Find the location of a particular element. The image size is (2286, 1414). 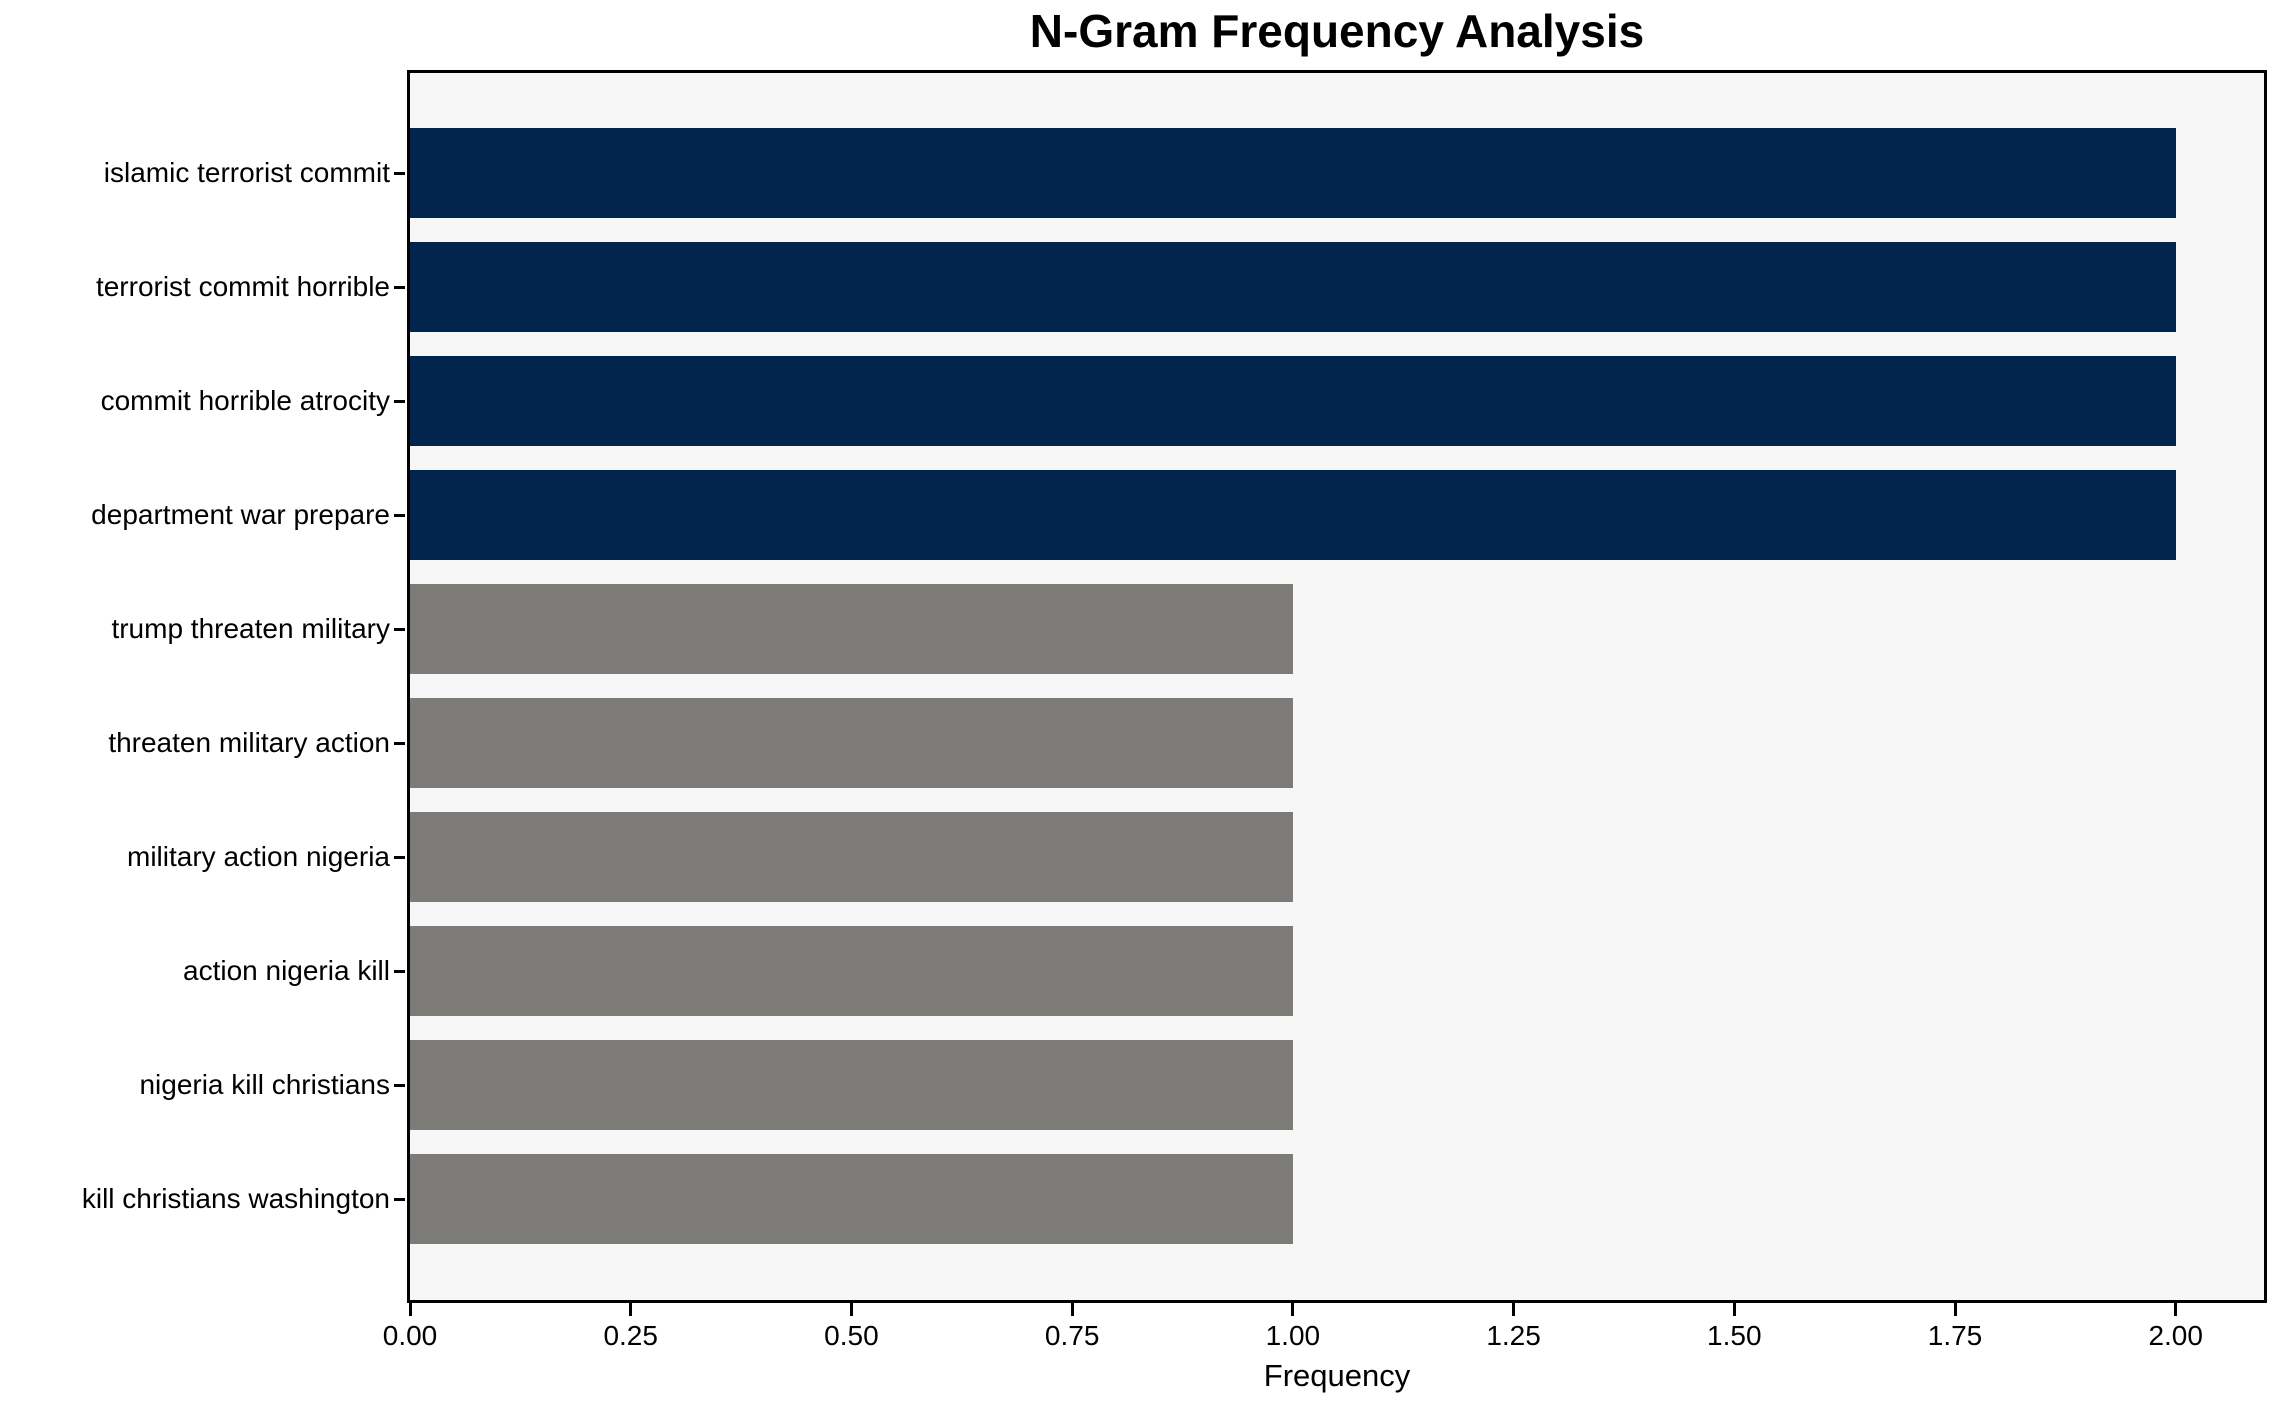

y-tick-label: terrorist commit horrible is located at coordinates (242, 286).